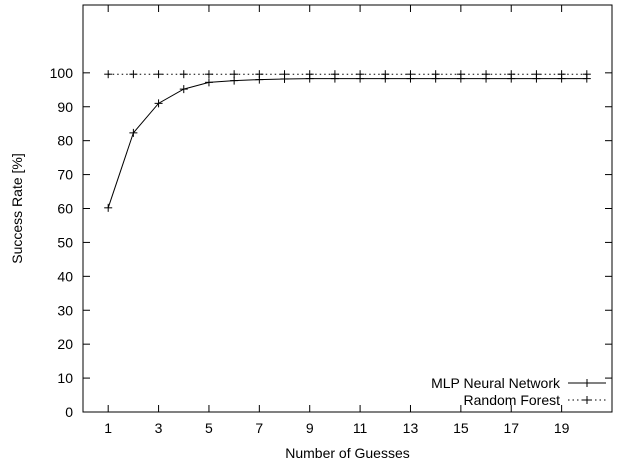  What do you see at coordinates (65, 107) in the screenshot?
I see `y-tick-label: 90` at bounding box center [65, 107].